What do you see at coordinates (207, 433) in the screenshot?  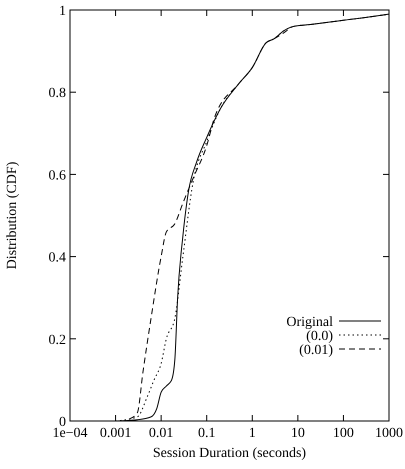 I see `x-tick-label: 0.1` at bounding box center [207, 433].